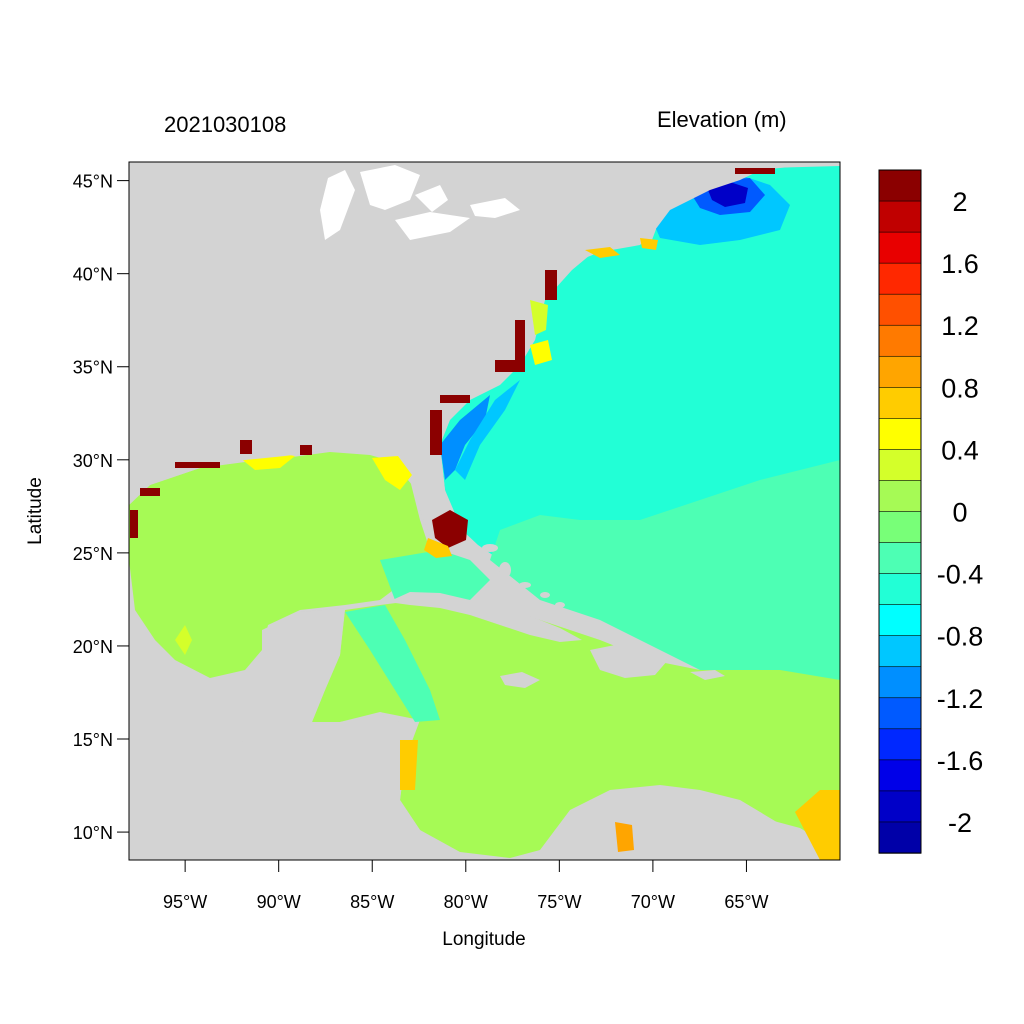 This screenshot has width=1024, height=1024. What do you see at coordinates (93, 182) in the screenshot?
I see `lat-tick-label: 45°N` at bounding box center [93, 182].